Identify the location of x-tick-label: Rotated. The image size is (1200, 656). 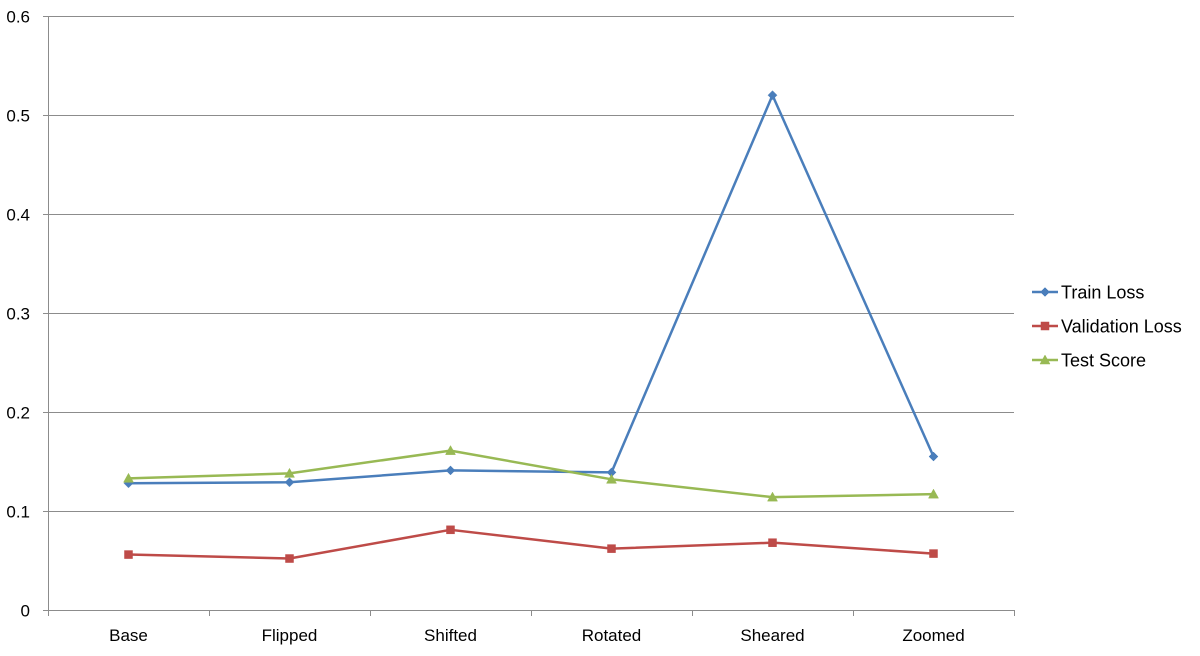
(612, 635).